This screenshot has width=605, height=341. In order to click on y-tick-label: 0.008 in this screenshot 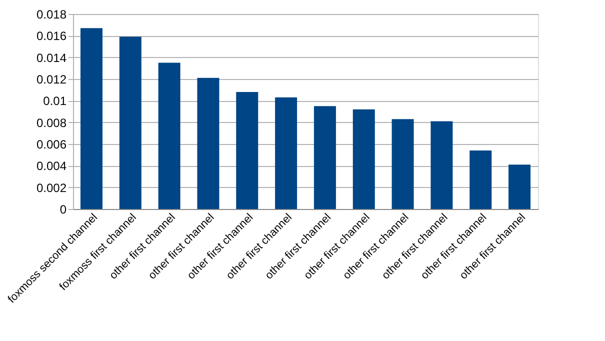, I will do `click(51, 123)`.